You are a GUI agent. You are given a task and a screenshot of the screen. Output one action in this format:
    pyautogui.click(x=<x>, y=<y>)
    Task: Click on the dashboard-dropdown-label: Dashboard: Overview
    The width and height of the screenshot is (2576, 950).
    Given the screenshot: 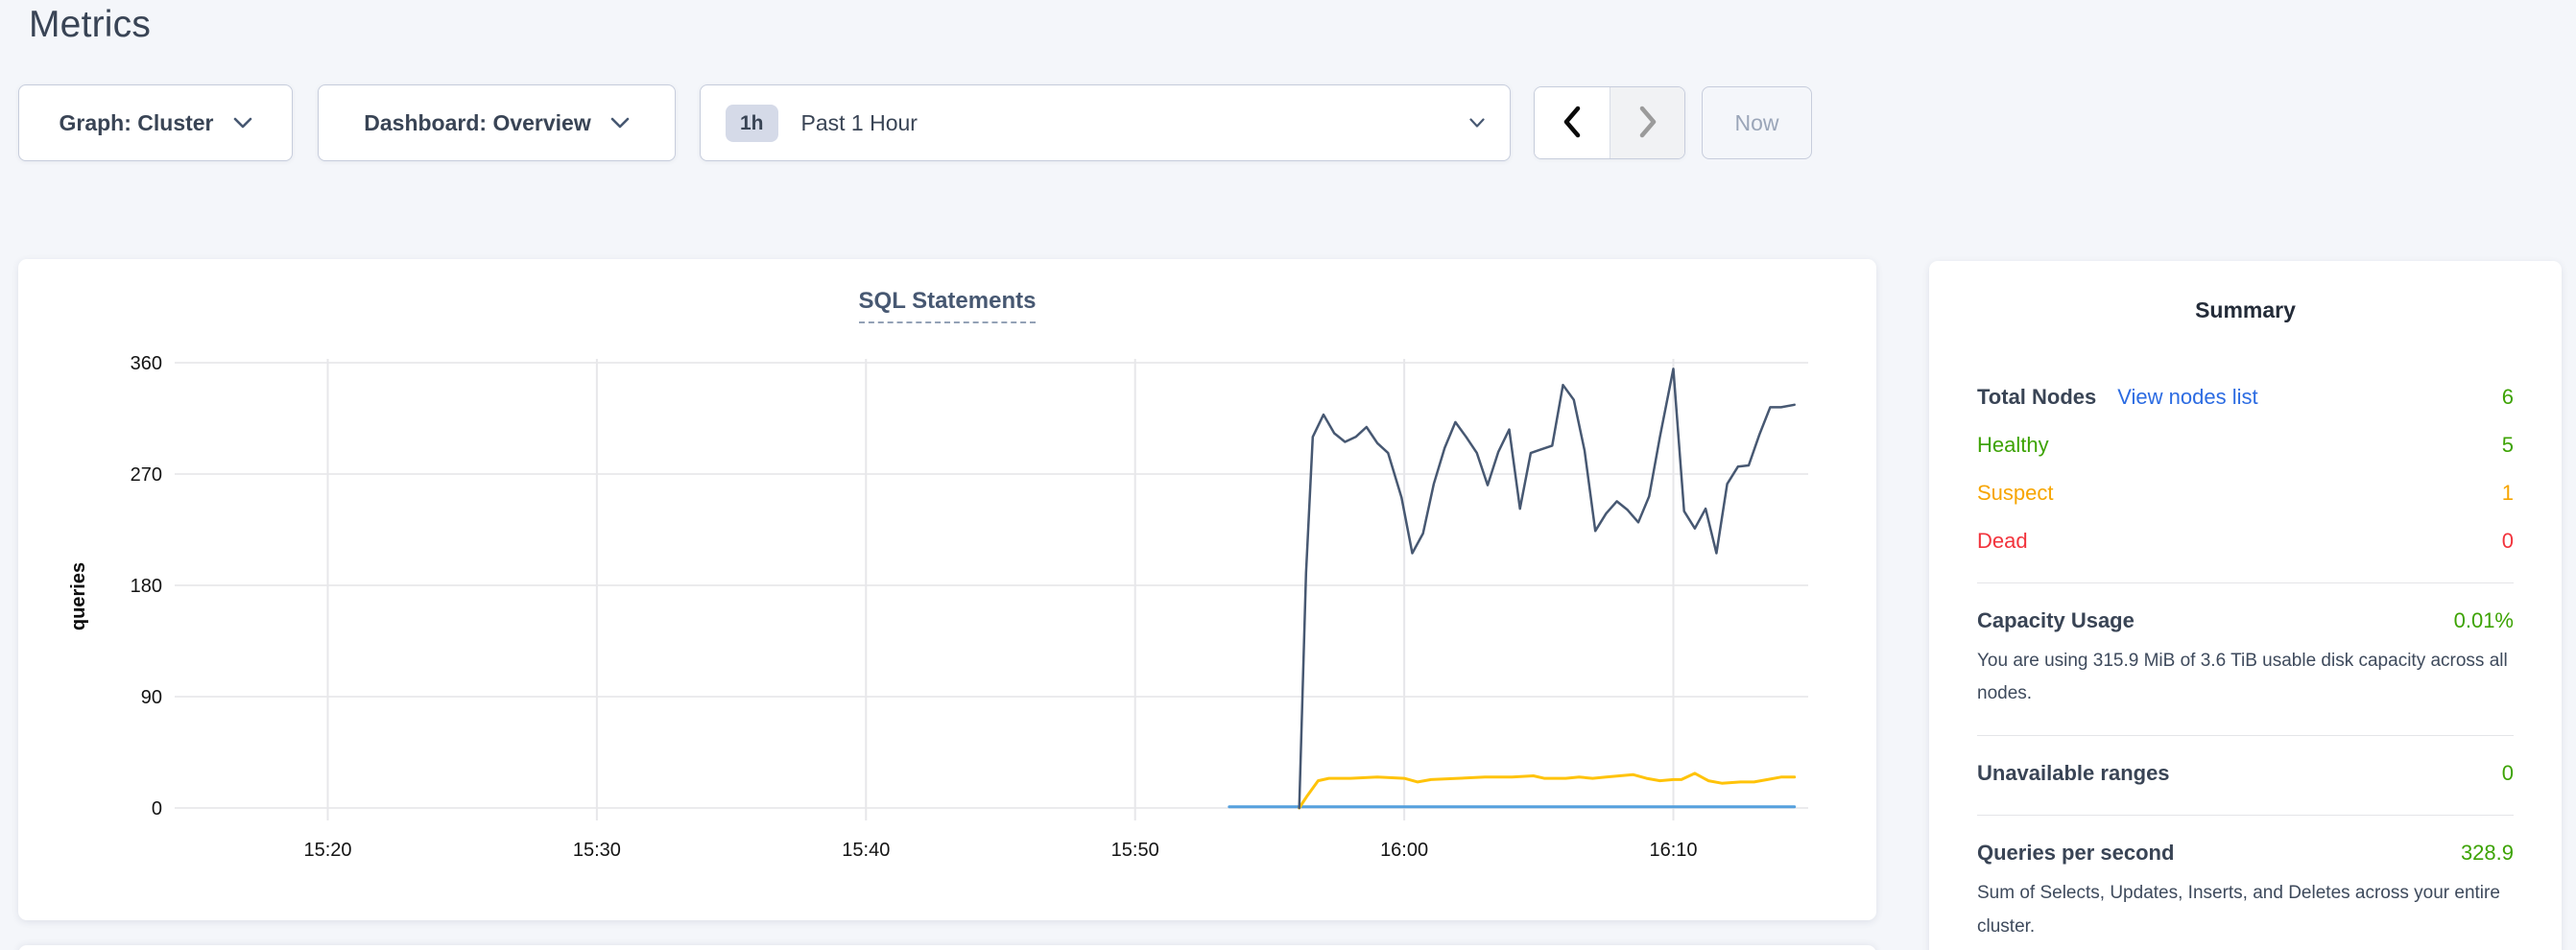 What is the action you would take?
    pyautogui.click(x=477, y=122)
    